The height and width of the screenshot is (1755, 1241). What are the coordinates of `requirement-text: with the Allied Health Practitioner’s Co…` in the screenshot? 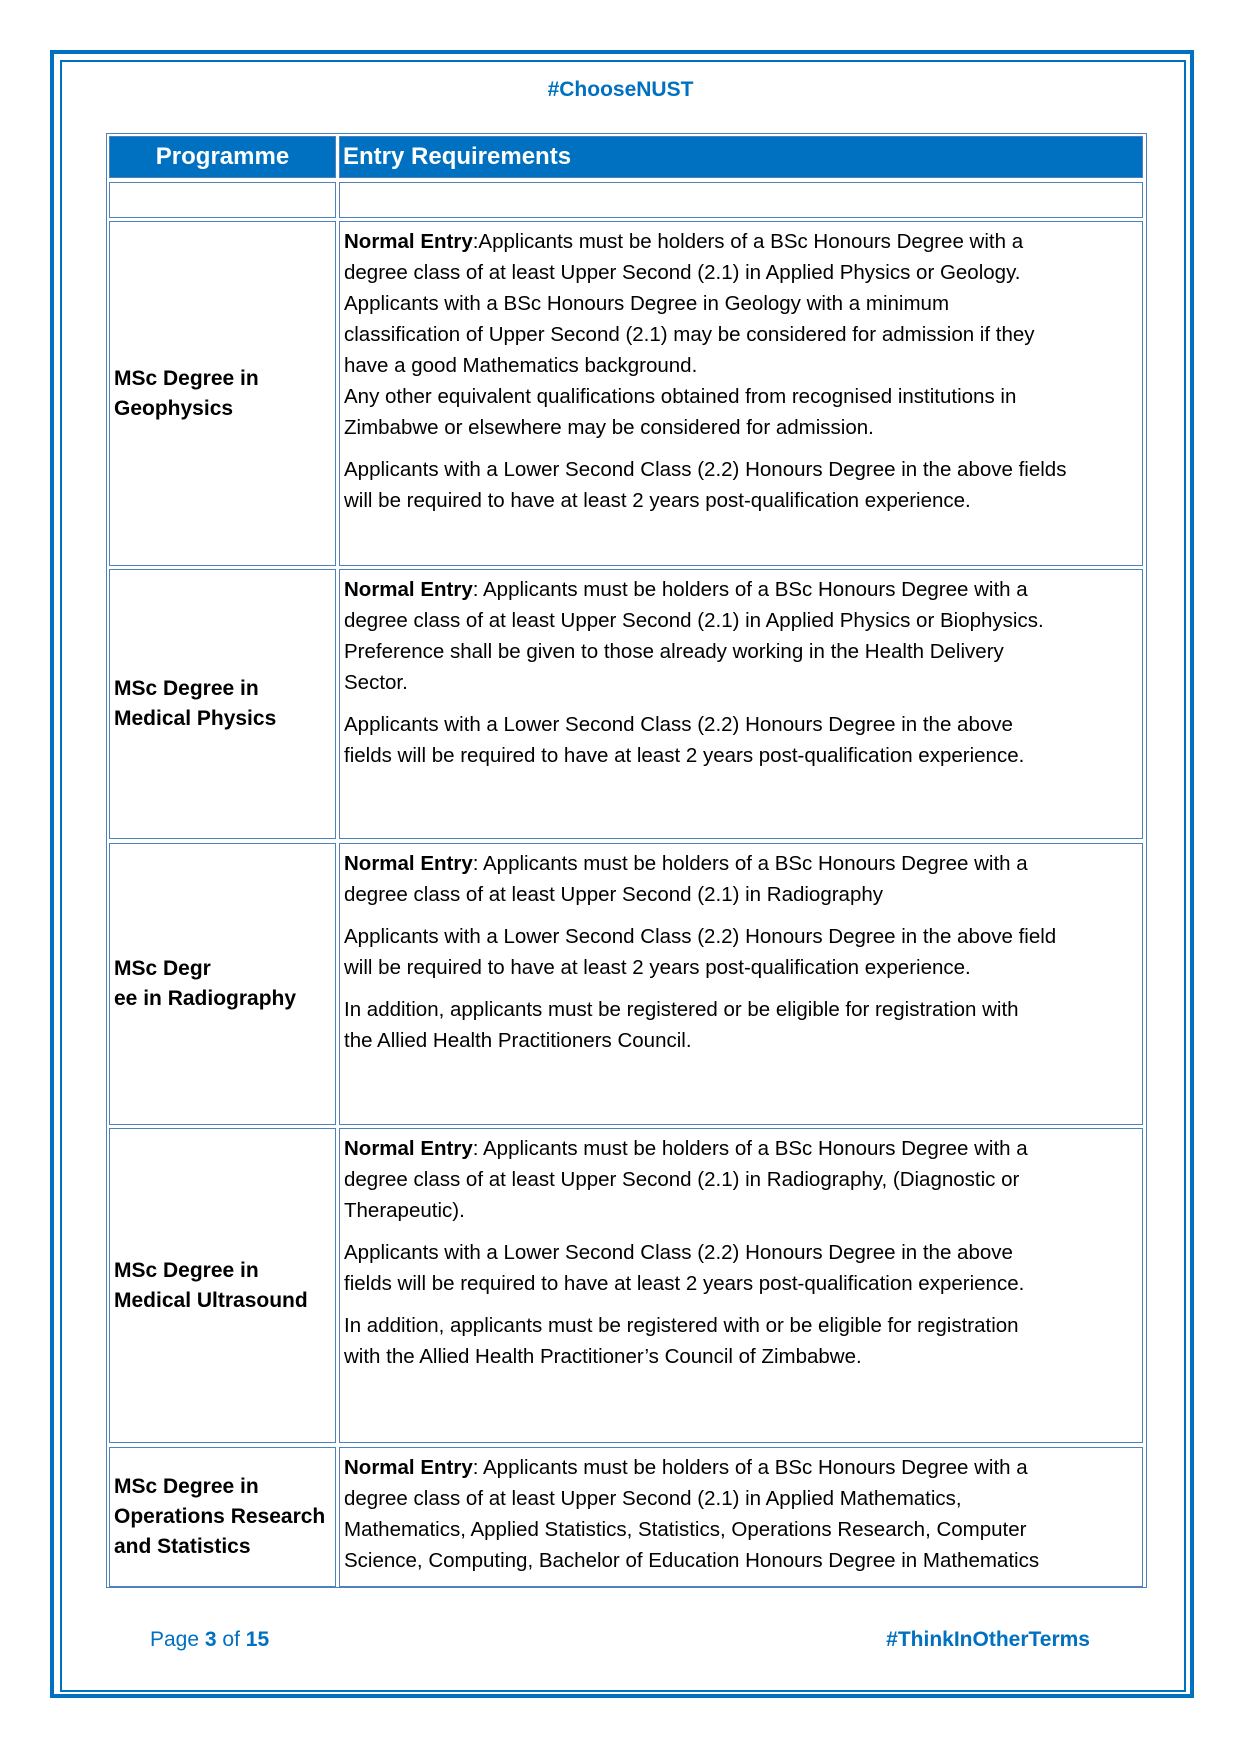 It's located at (603, 1356).